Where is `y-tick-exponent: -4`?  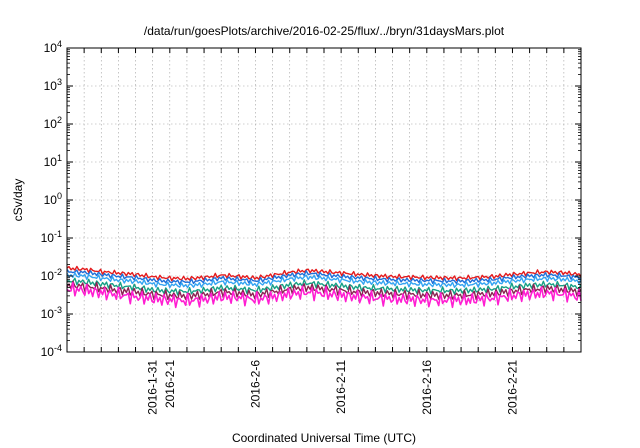
y-tick-exponent: -4 is located at coordinates (58, 348).